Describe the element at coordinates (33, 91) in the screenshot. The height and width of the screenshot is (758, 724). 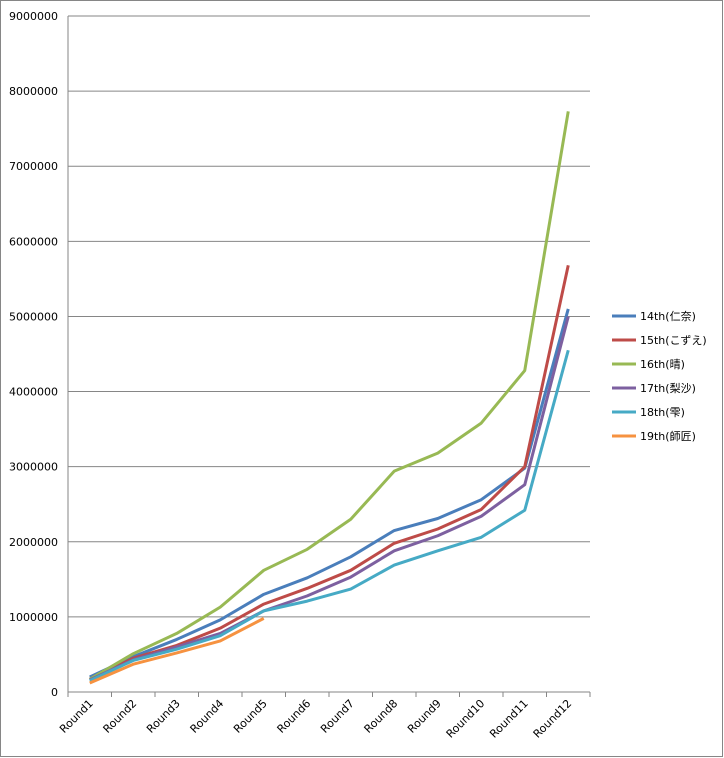
I see `y-tick-label: 8000000` at that location.